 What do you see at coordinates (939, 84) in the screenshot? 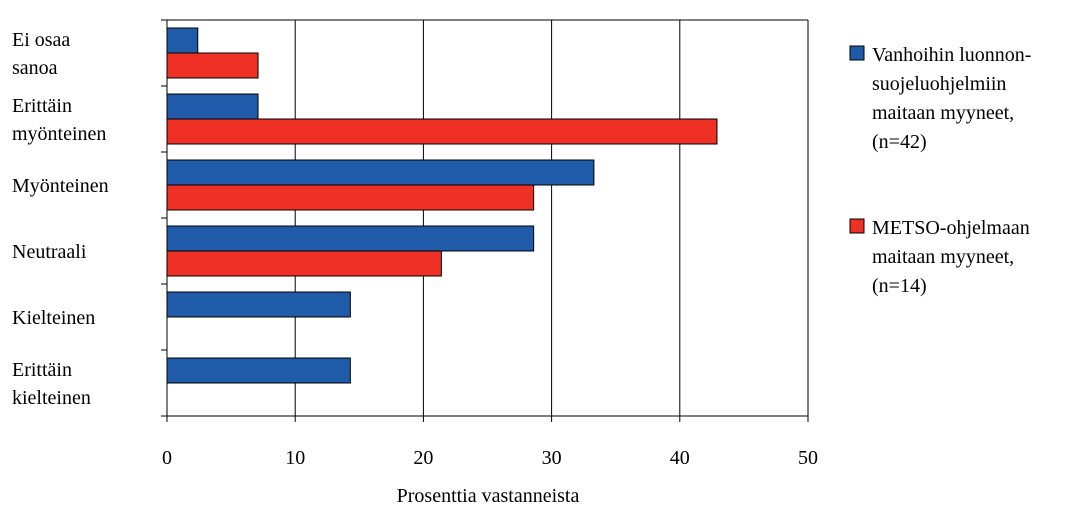
I see `legend-label: suojeluohjelmiin` at bounding box center [939, 84].